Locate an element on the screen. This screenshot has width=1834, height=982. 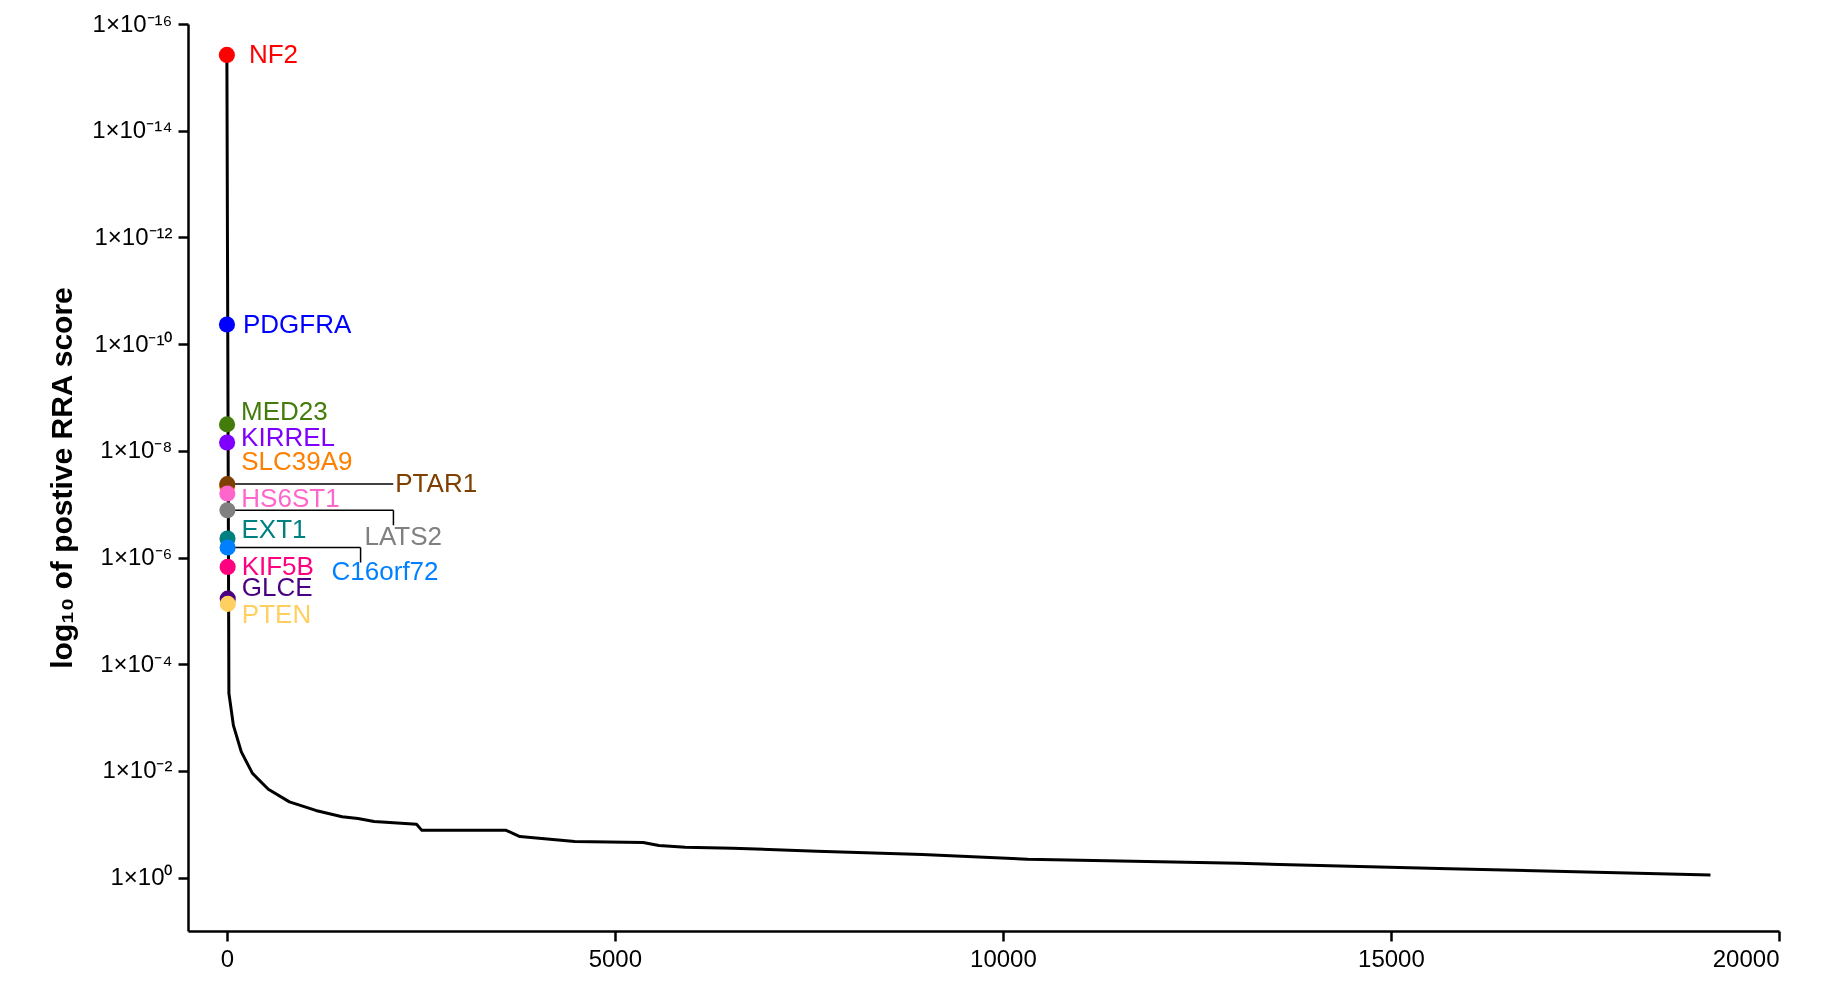
y-tick-label: 1×10⁻⁶ is located at coordinates (136, 557).